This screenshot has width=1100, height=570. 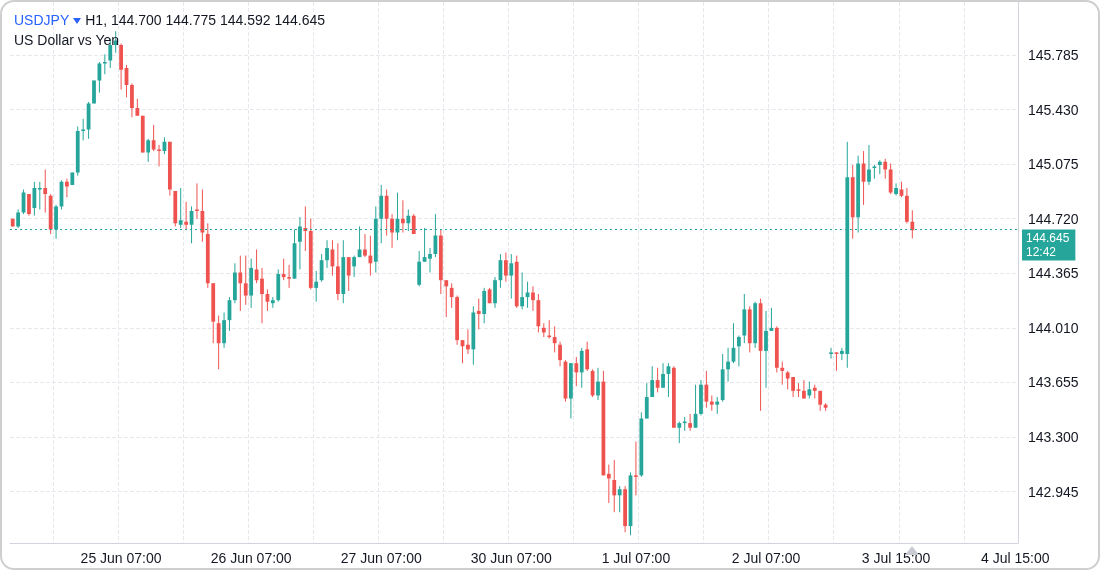 I want to click on y-tick-label: 144.365, so click(x=1053, y=273).